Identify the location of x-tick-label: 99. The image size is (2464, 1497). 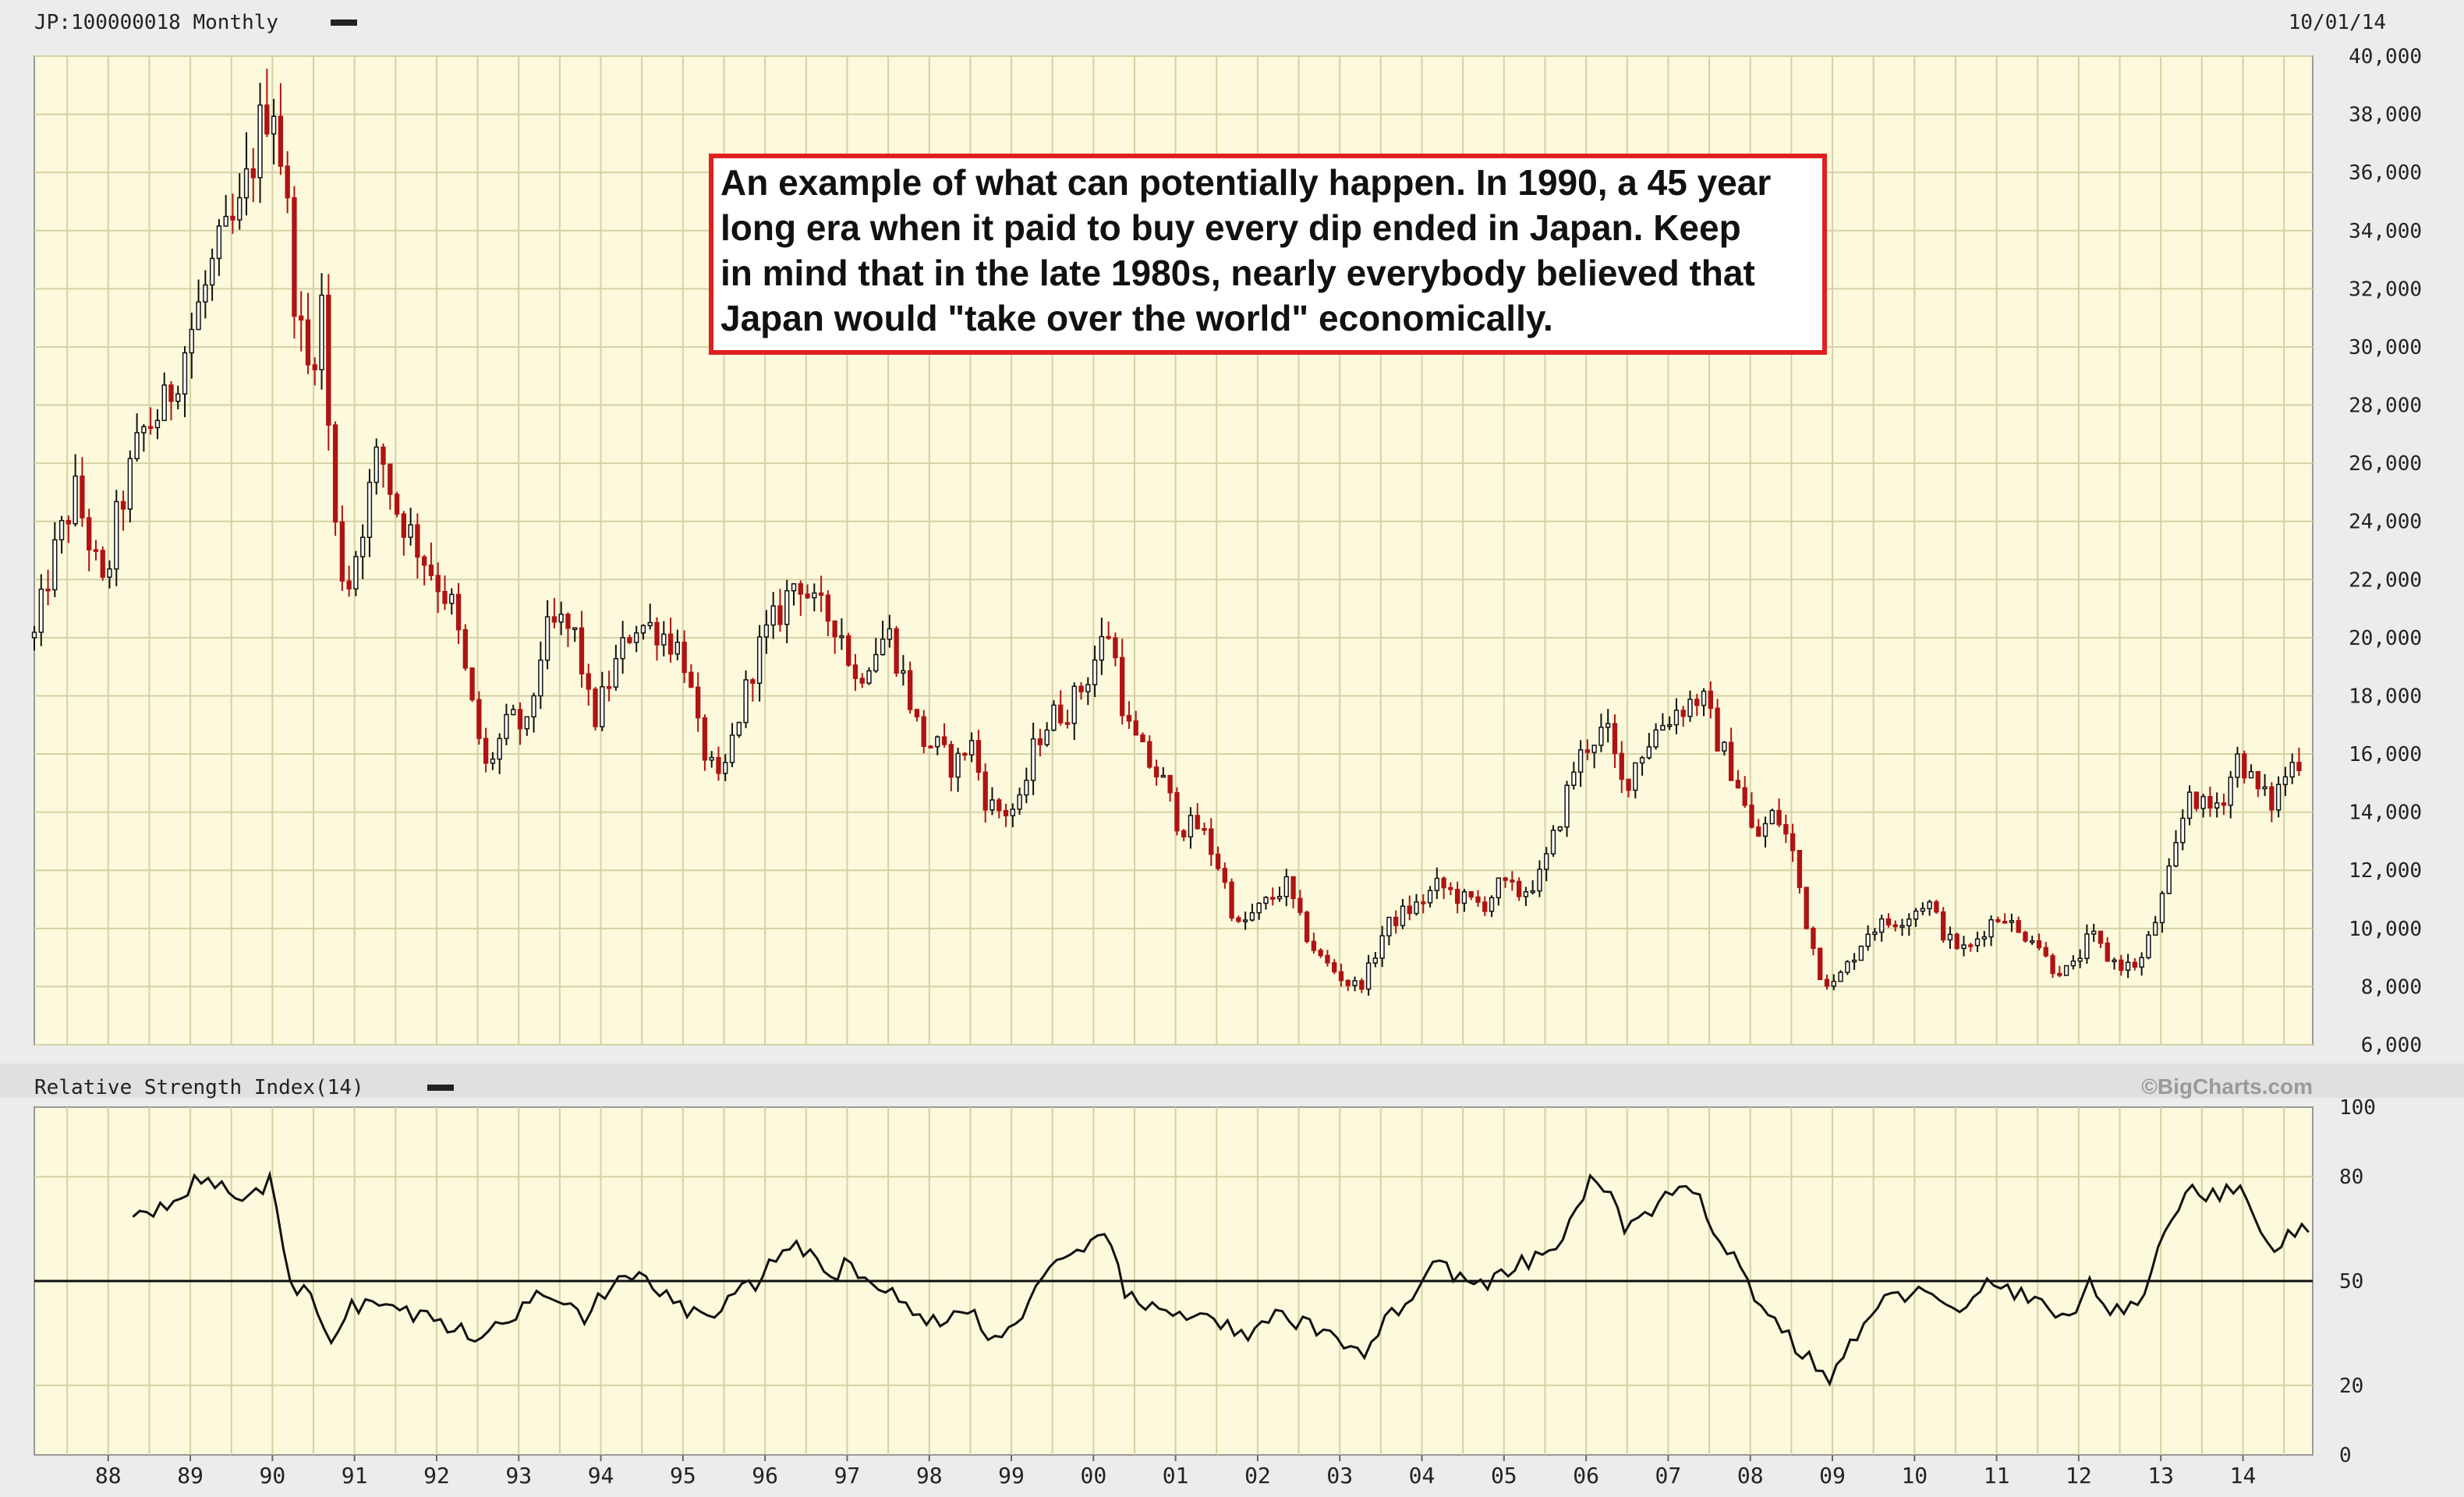
(1012, 1475).